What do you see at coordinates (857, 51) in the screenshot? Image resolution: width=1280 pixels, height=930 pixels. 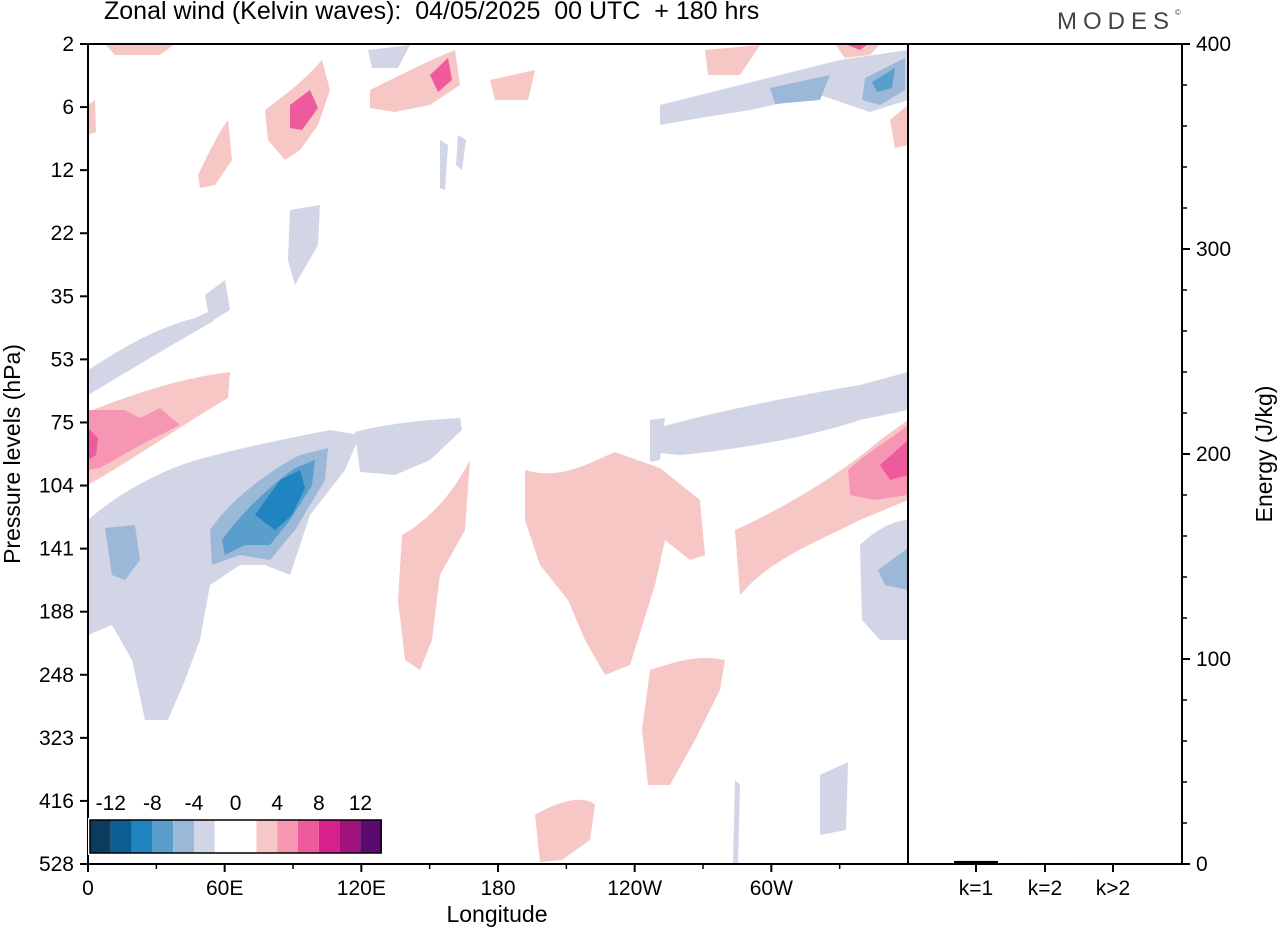 I see `contour-pos-upper-f` at bounding box center [857, 51].